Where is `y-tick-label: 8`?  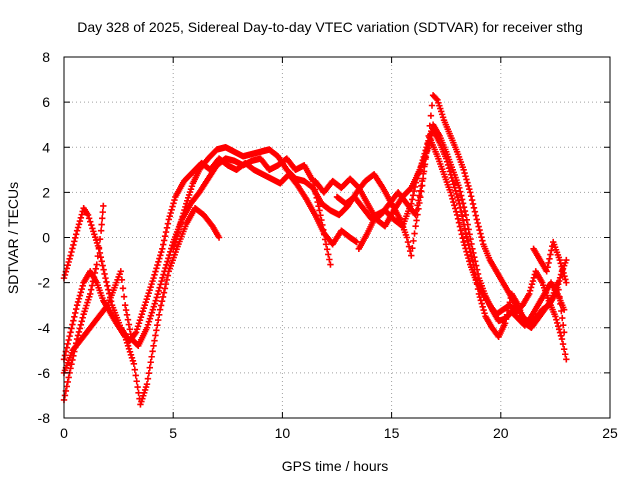 y-tick-label: 8 is located at coordinates (46, 57).